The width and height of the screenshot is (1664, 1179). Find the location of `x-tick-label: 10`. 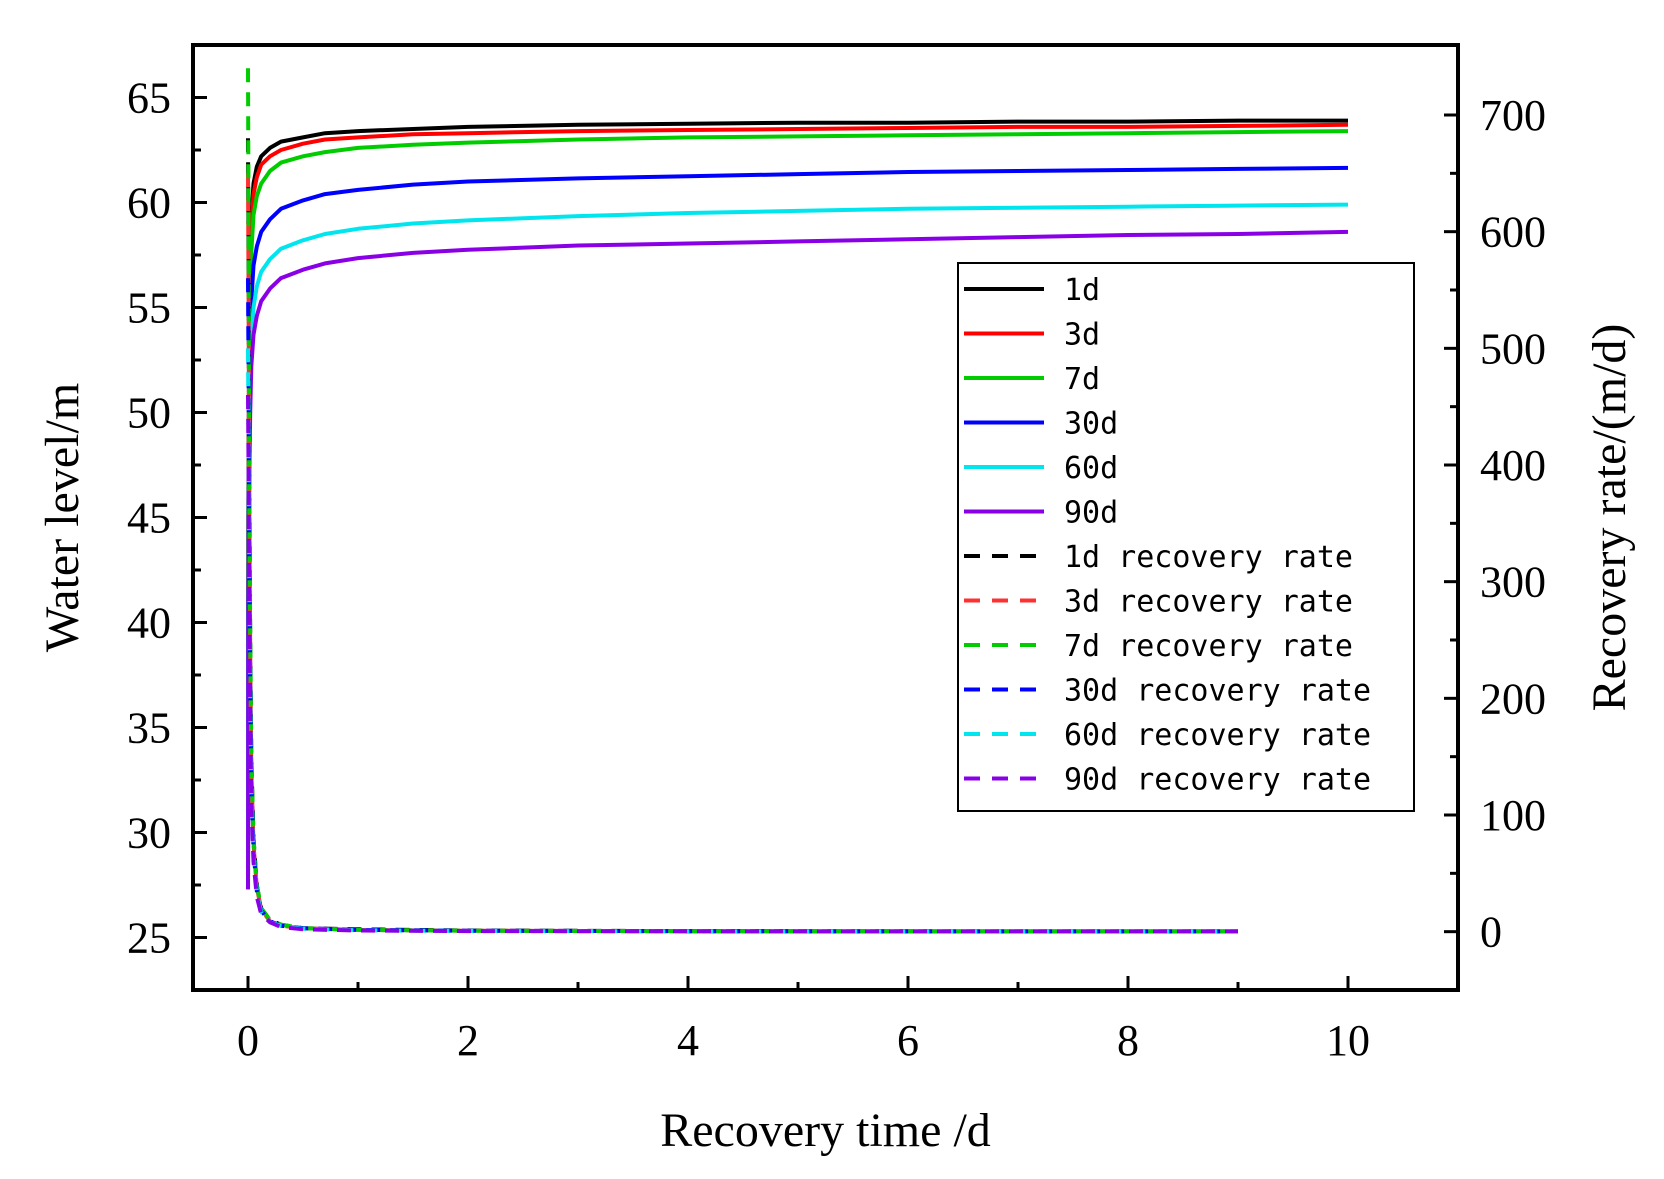

x-tick-label: 10 is located at coordinates (1348, 1040).